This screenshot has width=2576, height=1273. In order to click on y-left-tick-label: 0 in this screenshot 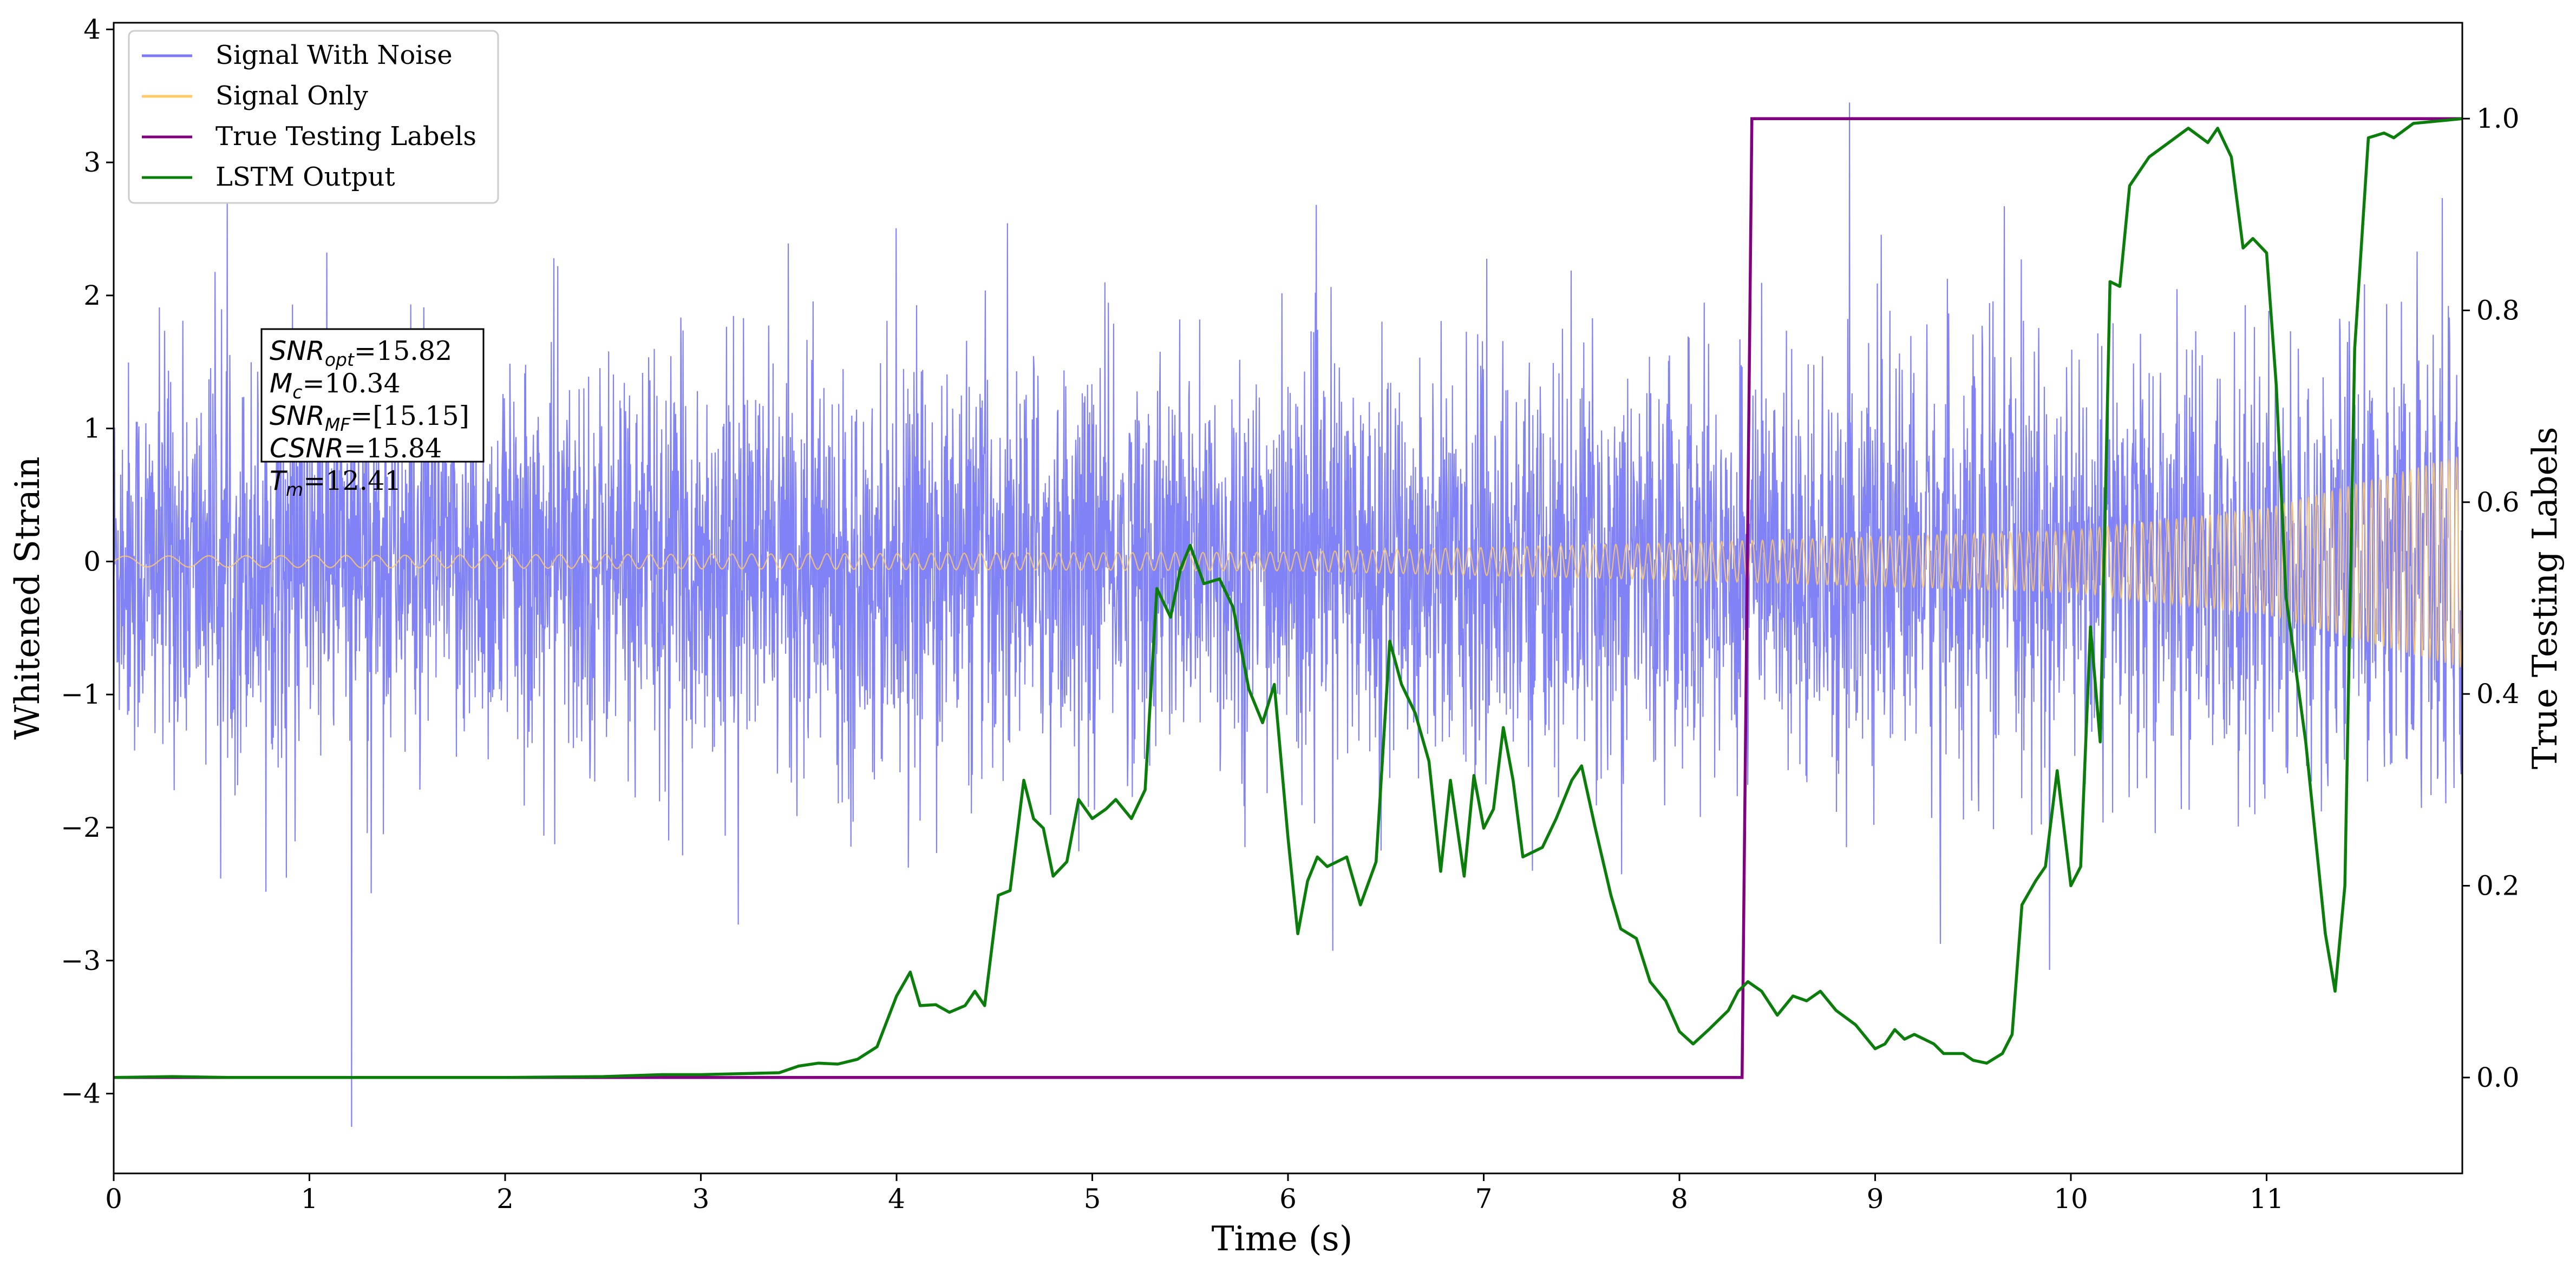, I will do `click(92, 561)`.